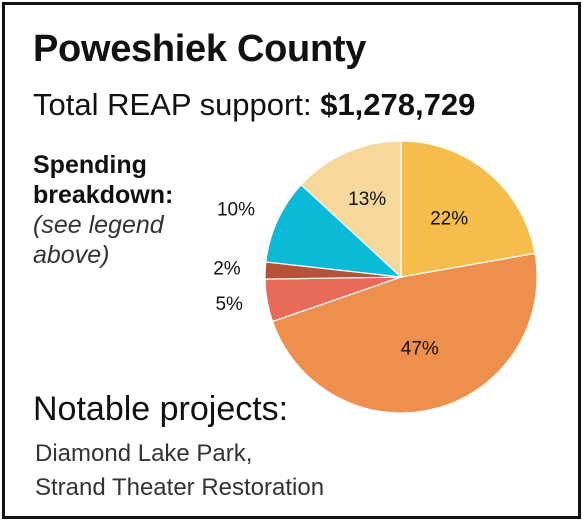  What do you see at coordinates (229, 304) in the screenshot?
I see `pie-slice-label: 5%` at bounding box center [229, 304].